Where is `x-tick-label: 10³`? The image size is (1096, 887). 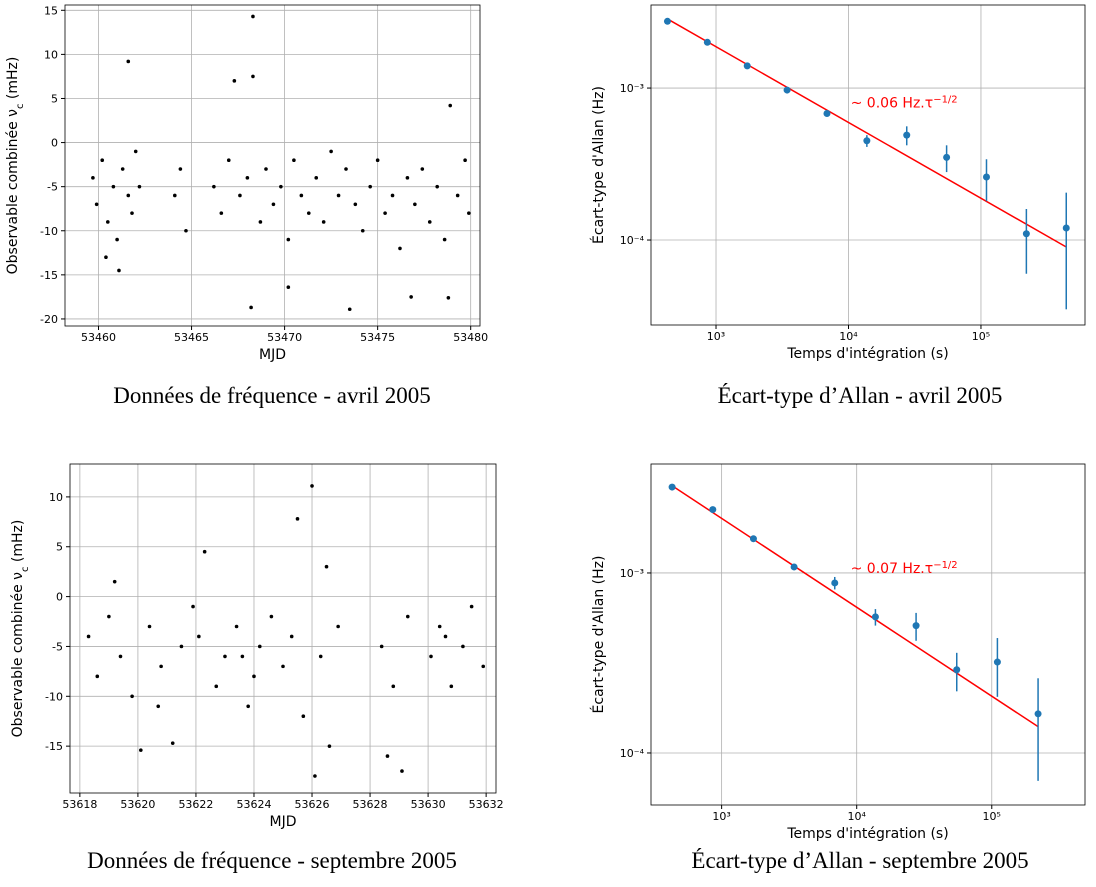
x-tick-label: 10³ is located at coordinates (716, 336).